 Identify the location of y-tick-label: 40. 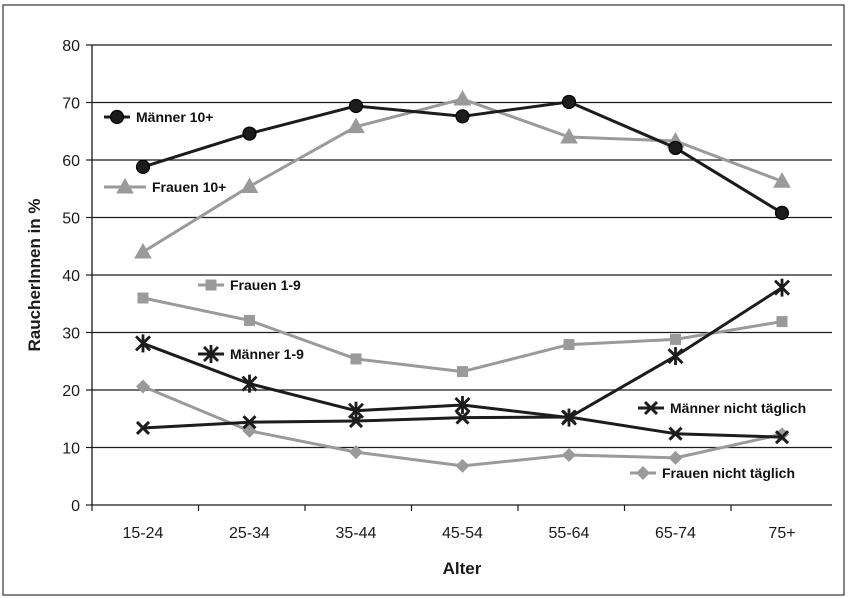
(71, 276).